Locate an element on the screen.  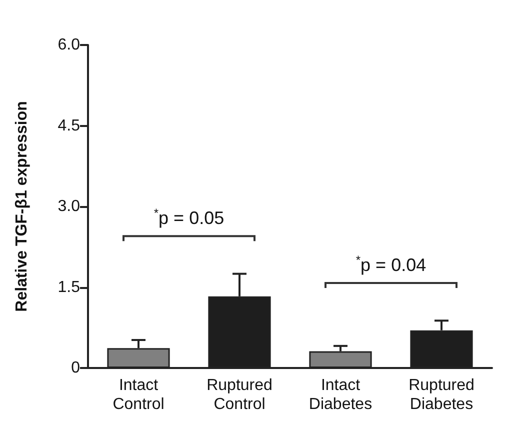
annotation: $^{*}$p = 0.05 is located at coordinates (189, 217).